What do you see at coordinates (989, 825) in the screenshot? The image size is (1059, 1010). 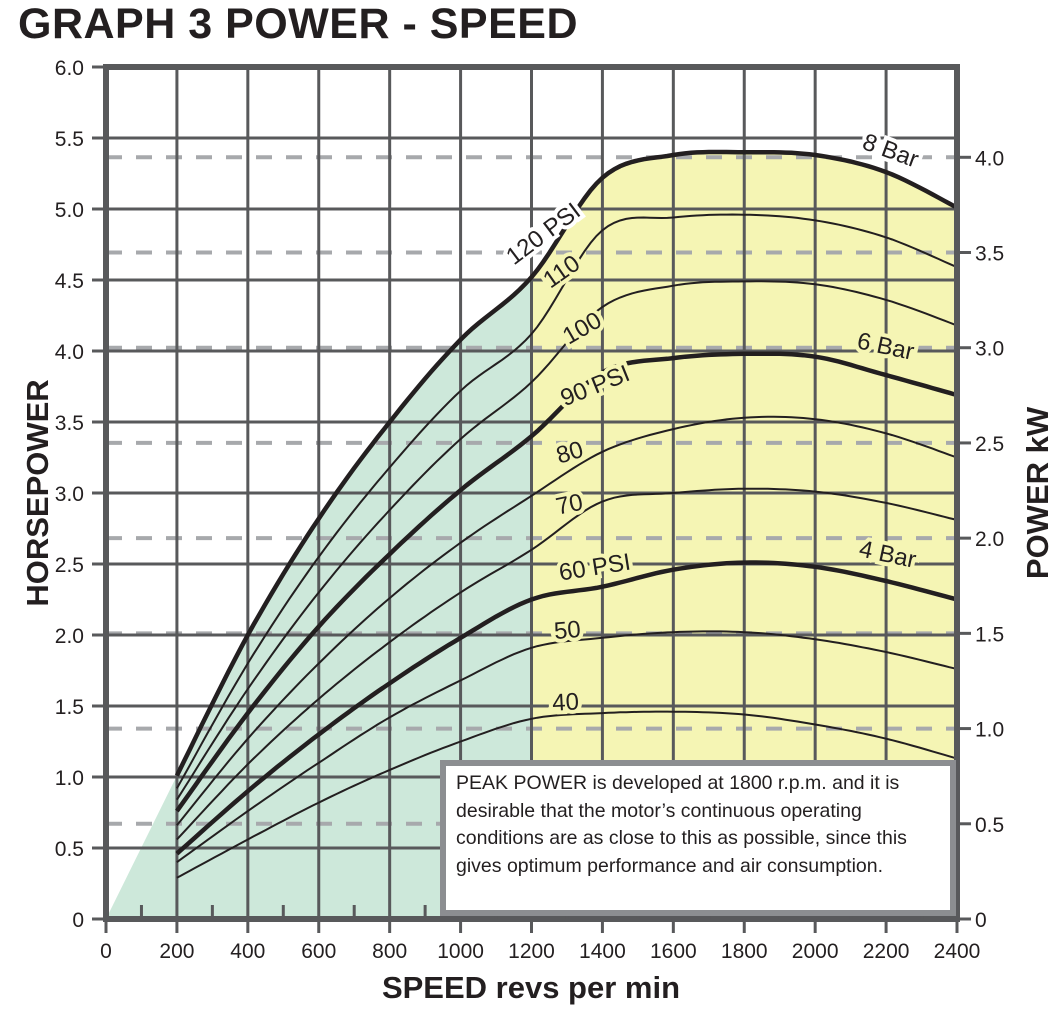 I see `y2-tick-label: 0.5` at bounding box center [989, 825].